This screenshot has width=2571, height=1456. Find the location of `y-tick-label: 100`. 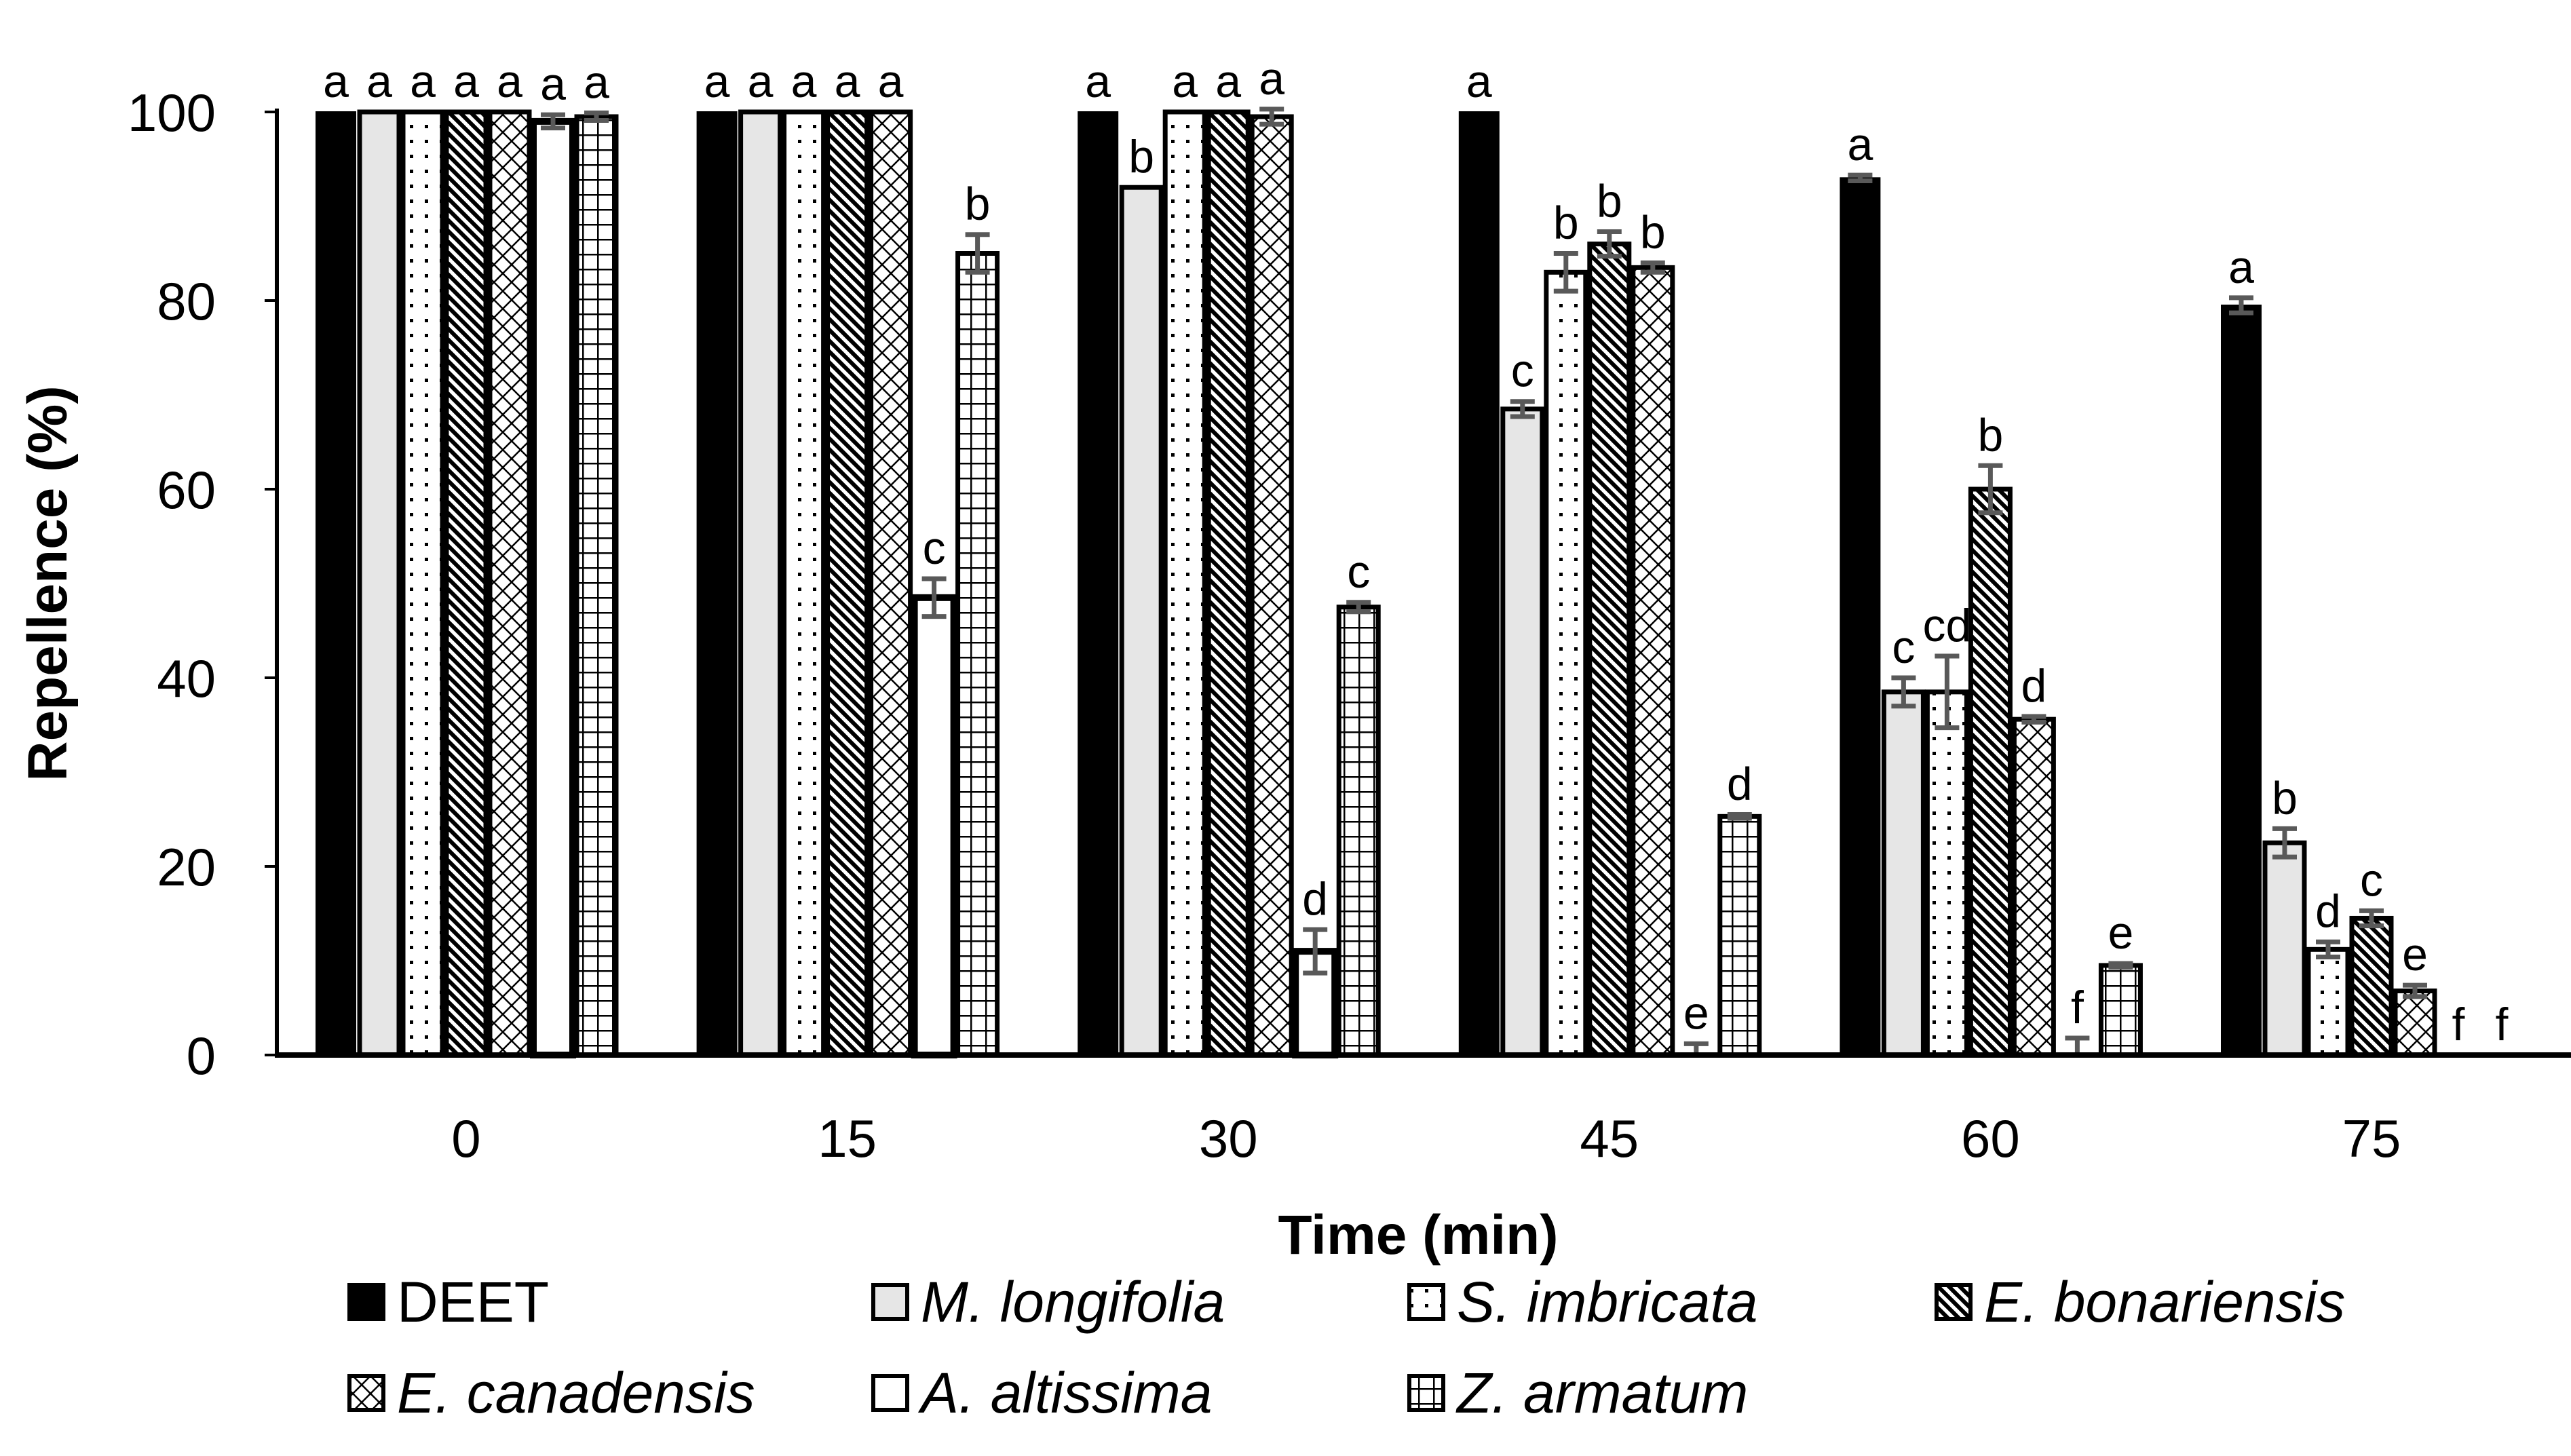

y-tick-label: 100 is located at coordinates (172, 112).